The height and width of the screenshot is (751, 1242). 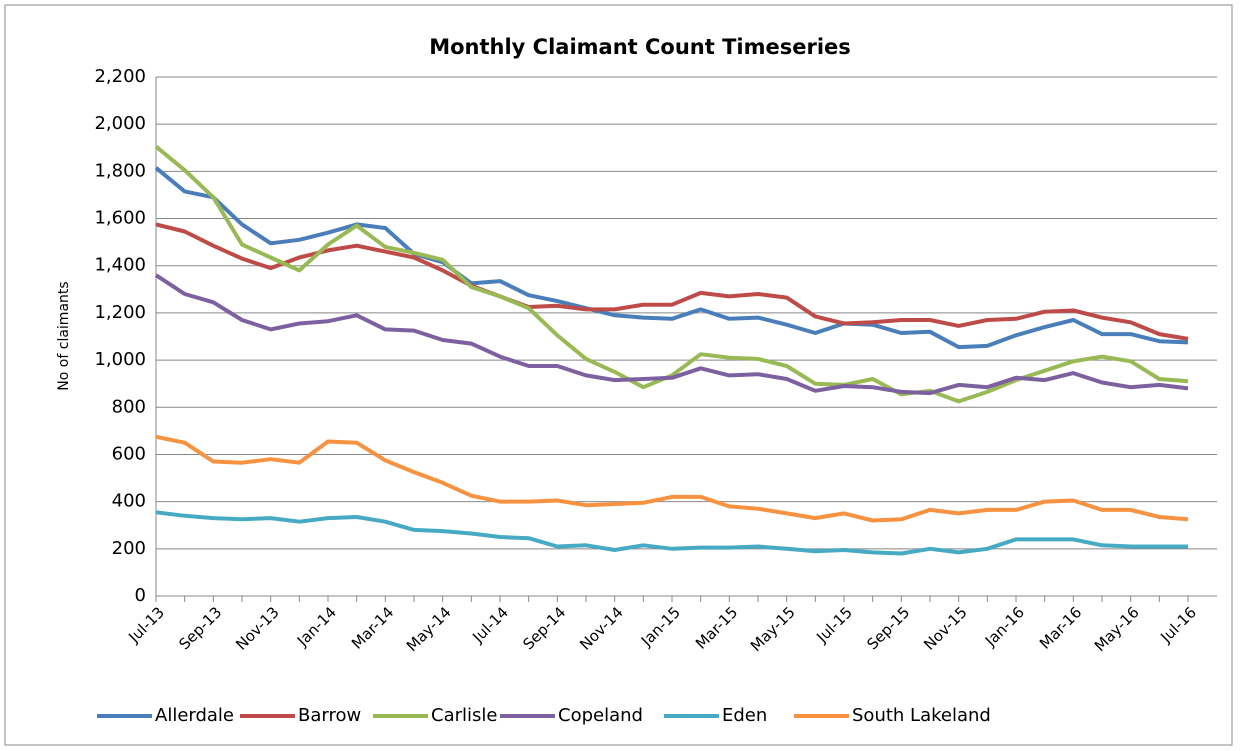 I want to click on legend-label: Eden, so click(x=744, y=715).